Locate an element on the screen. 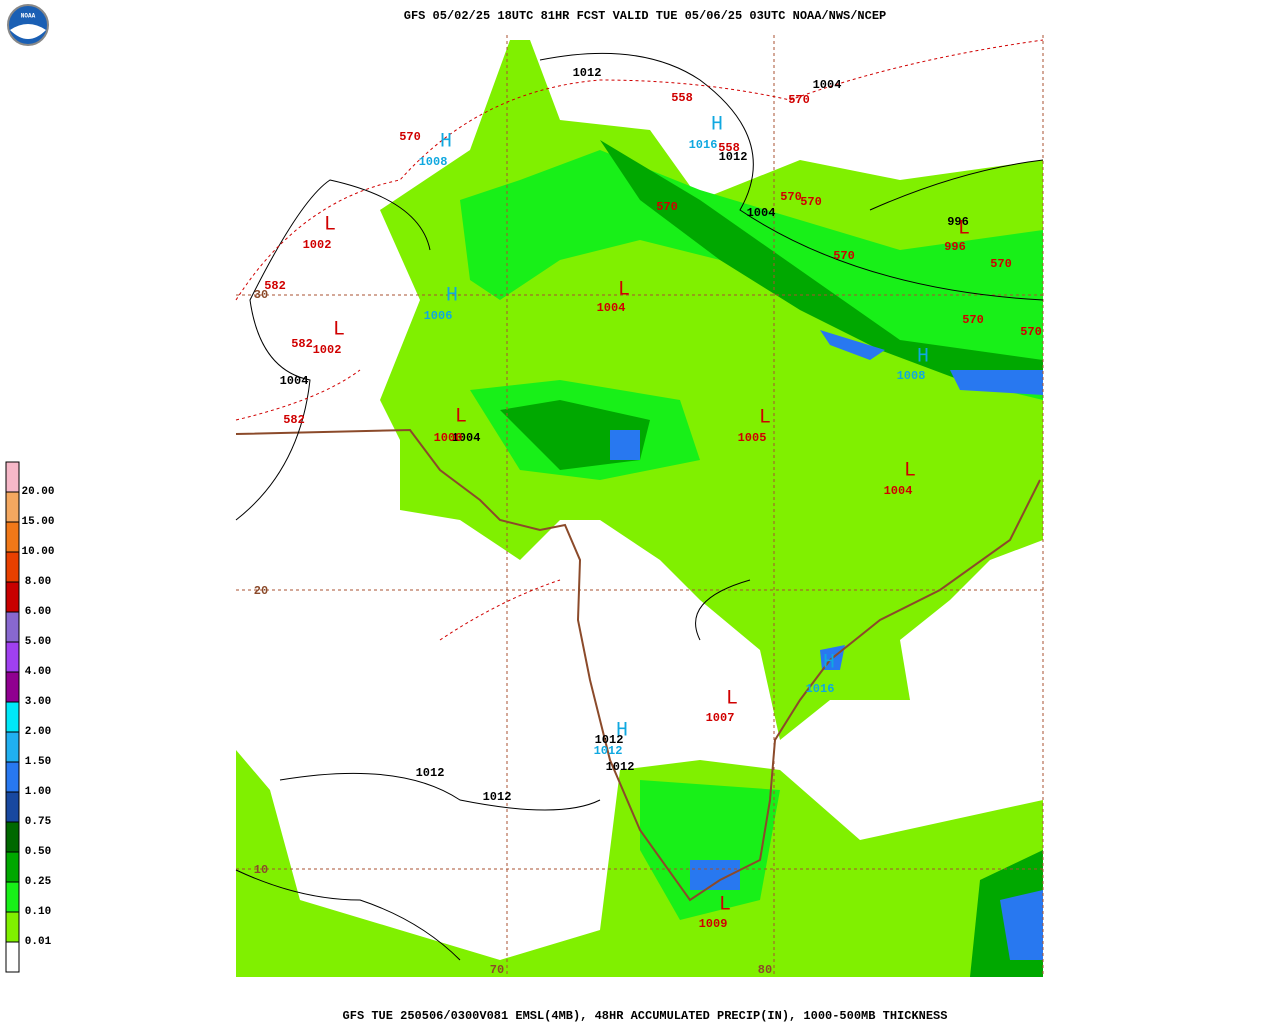 This screenshot has width=1280, height=1024. map-label: 1006 is located at coordinates (438, 316).